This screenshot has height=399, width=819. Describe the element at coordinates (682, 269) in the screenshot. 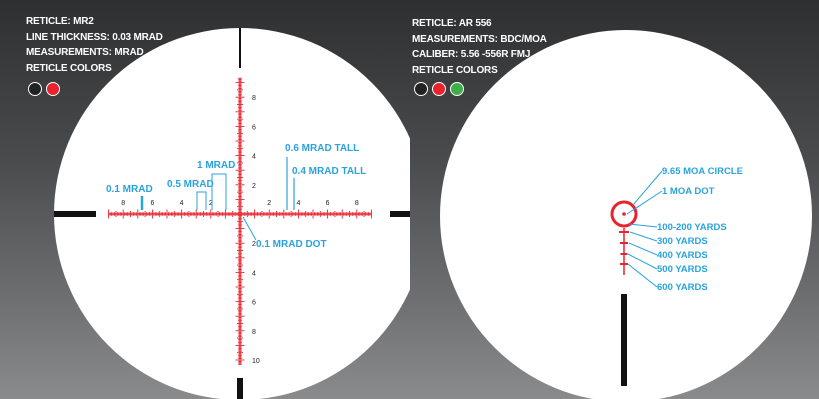

I see `annotation-500-yards: 500 YARDS` at that location.